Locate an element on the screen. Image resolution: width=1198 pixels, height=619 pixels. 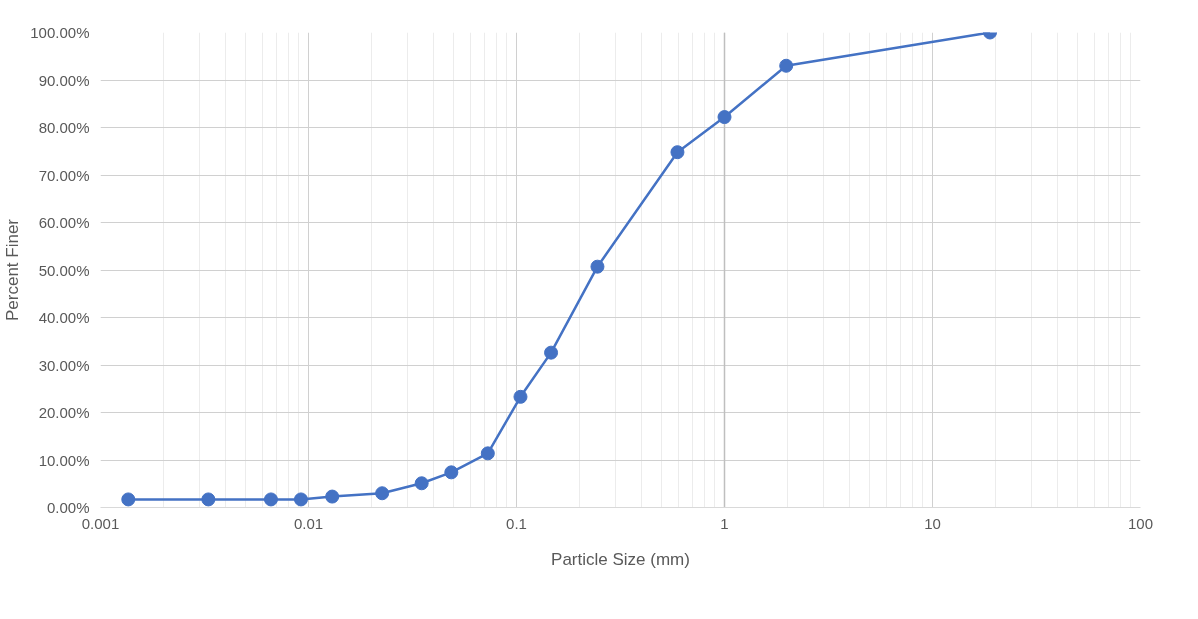
y-tick-label: 100.00% is located at coordinates (60, 32).